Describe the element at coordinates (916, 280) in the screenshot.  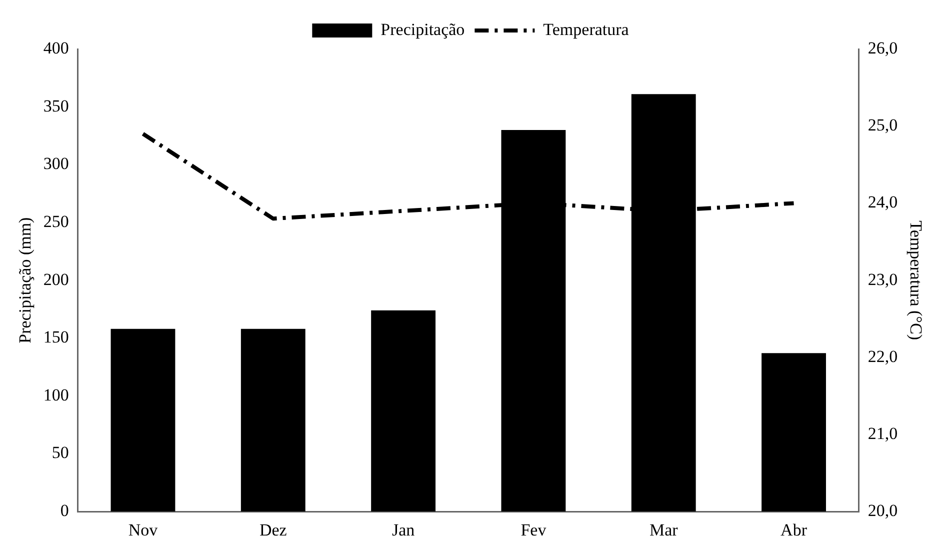
I see `y2-axis-title: Temperatura (°C)` at that location.